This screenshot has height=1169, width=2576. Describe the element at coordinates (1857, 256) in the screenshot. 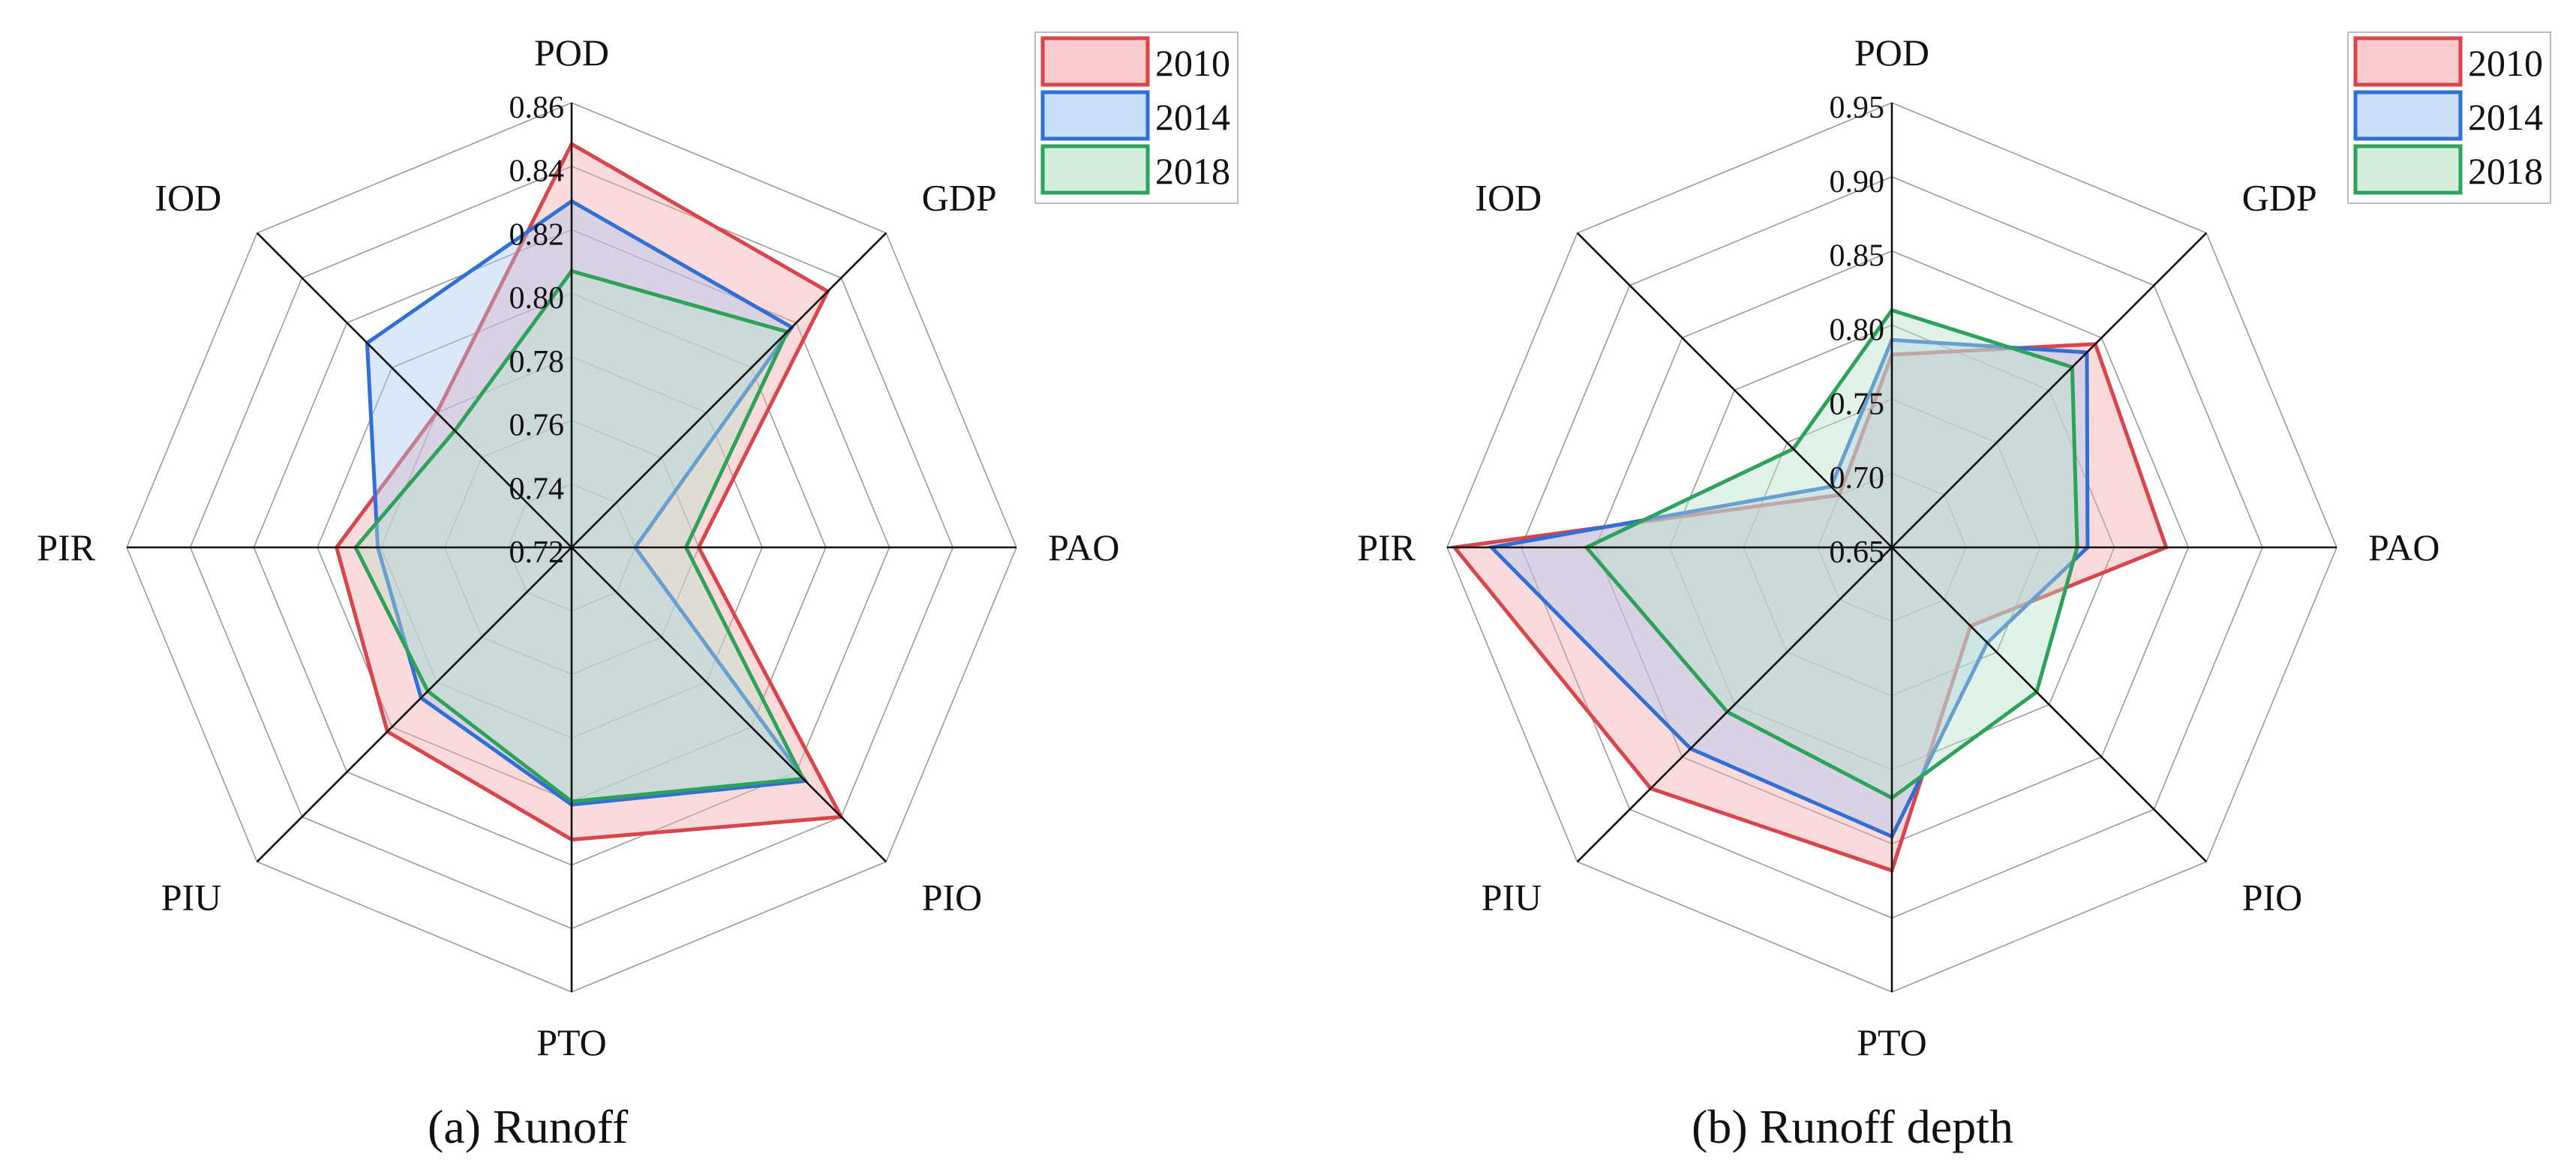

I see `radial-tick-label: 0.85` at that location.